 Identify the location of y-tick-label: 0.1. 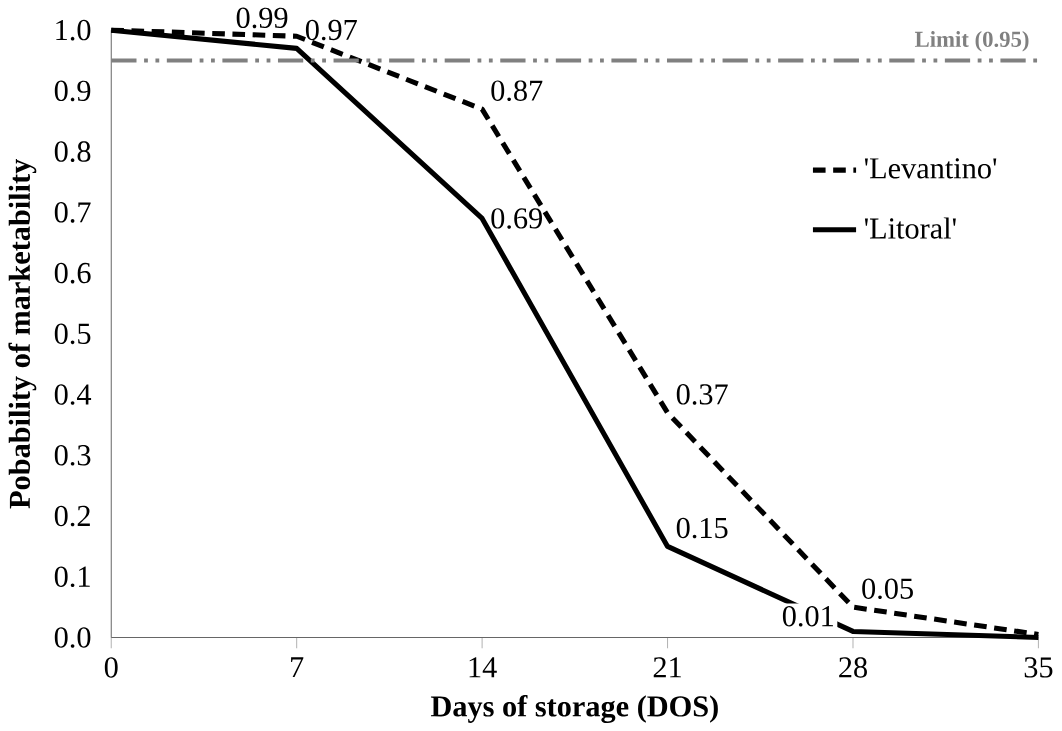
(72, 576).